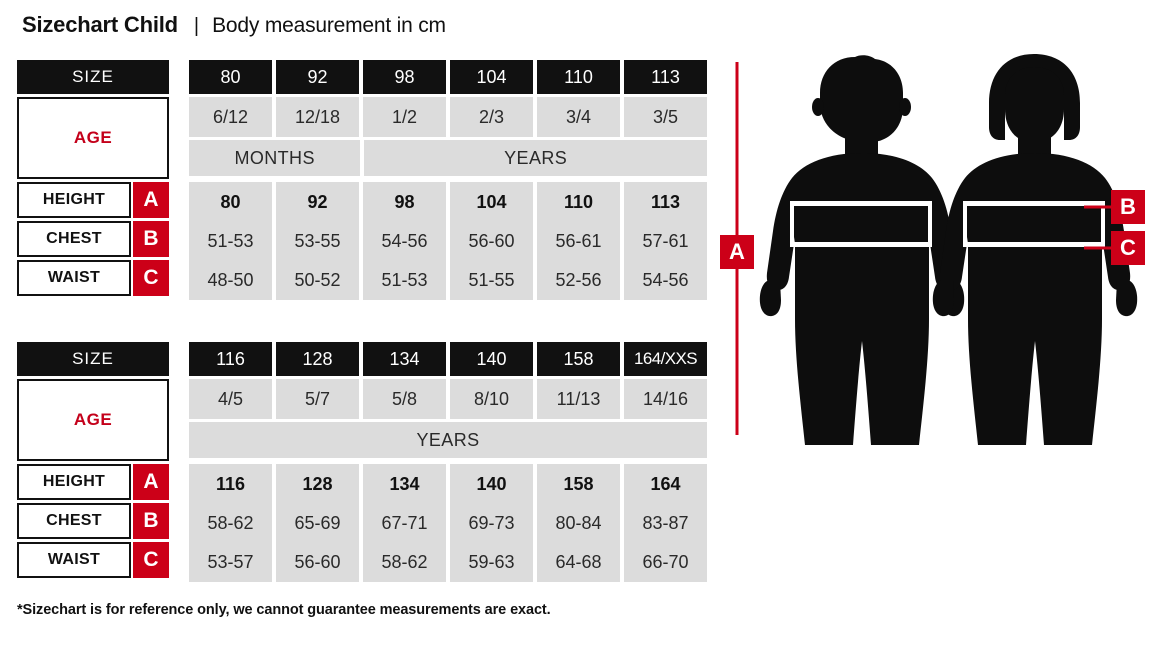 This screenshot has width=1169, height=645. I want to click on size-header-cell: 116, so click(230, 359).